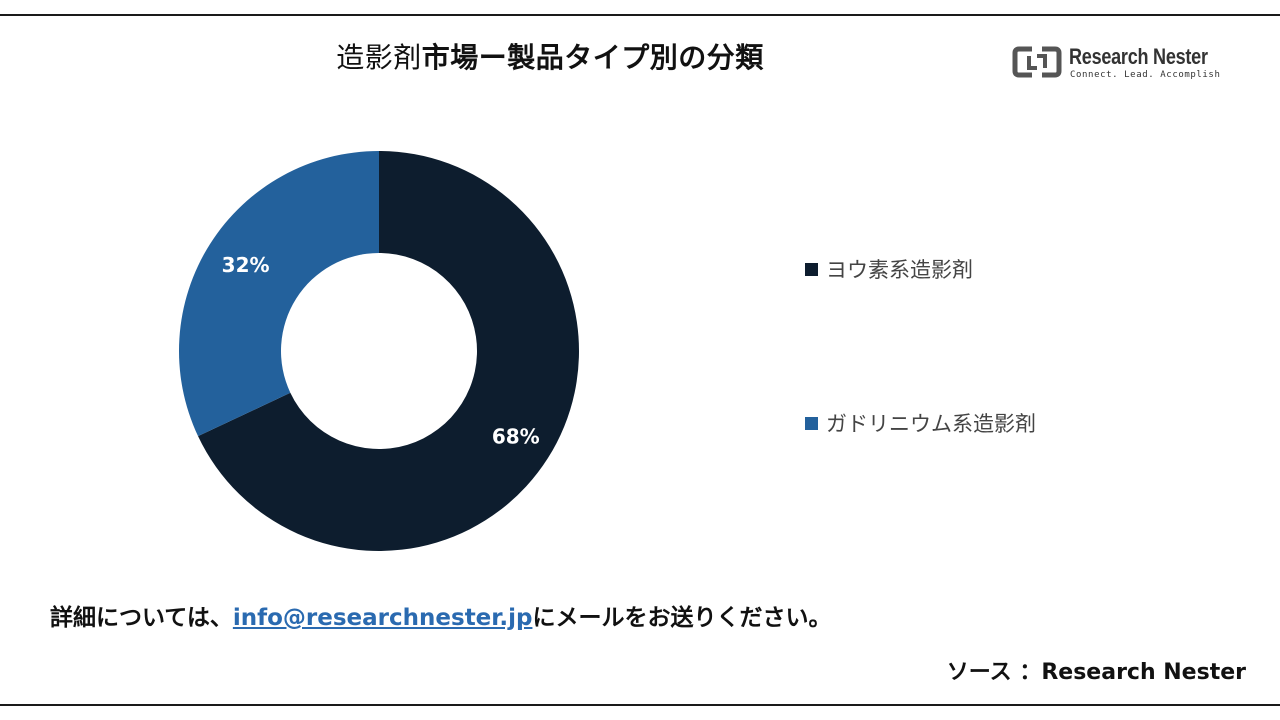 The width and height of the screenshot is (1280, 720). Describe the element at coordinates (1037, 62) in the screenshot. I see `logo-mark-icon` at that location.